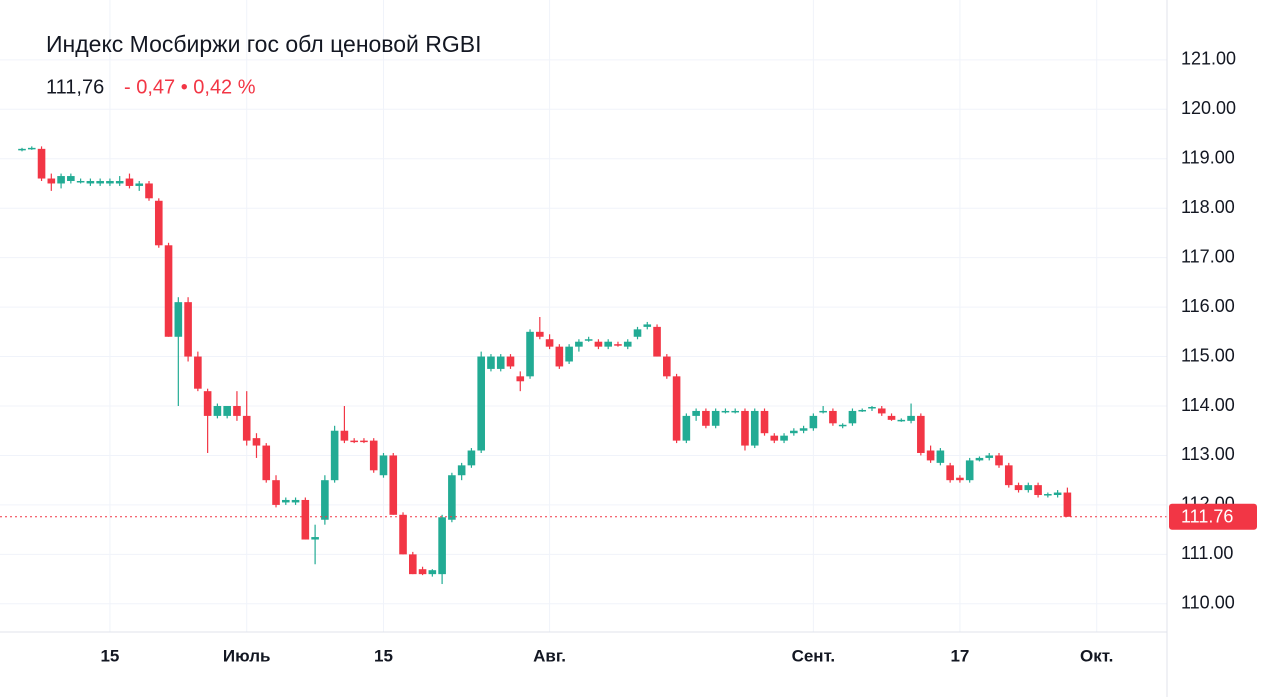  I want to click on x-tick-label: Июль, so click(247, 655).